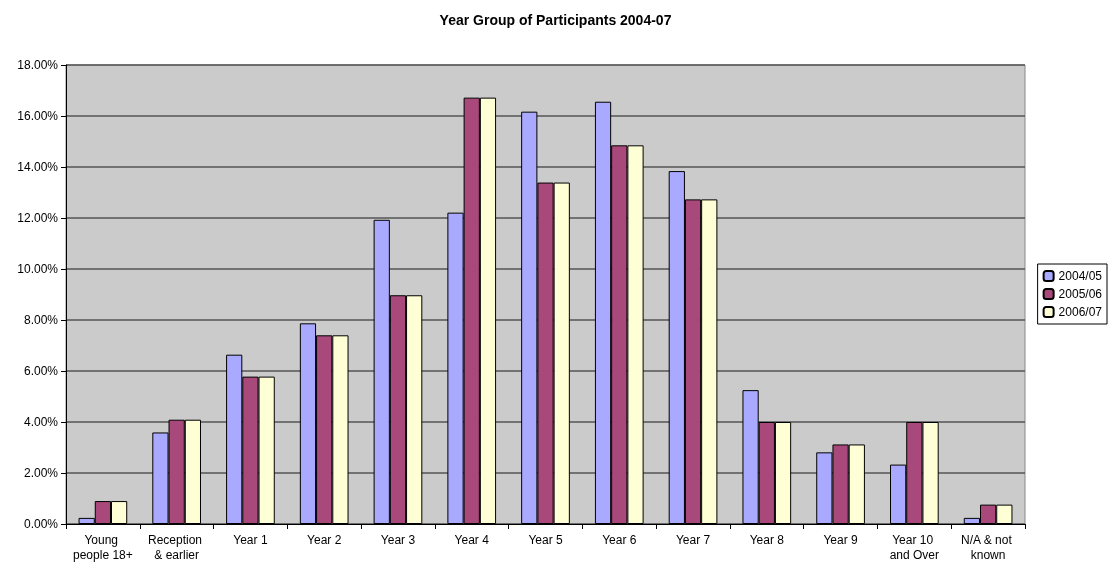 The width and height of the screenshot is (1111, 588). I want to click on x-tick-label: N/A & not known, so click(988, 547).